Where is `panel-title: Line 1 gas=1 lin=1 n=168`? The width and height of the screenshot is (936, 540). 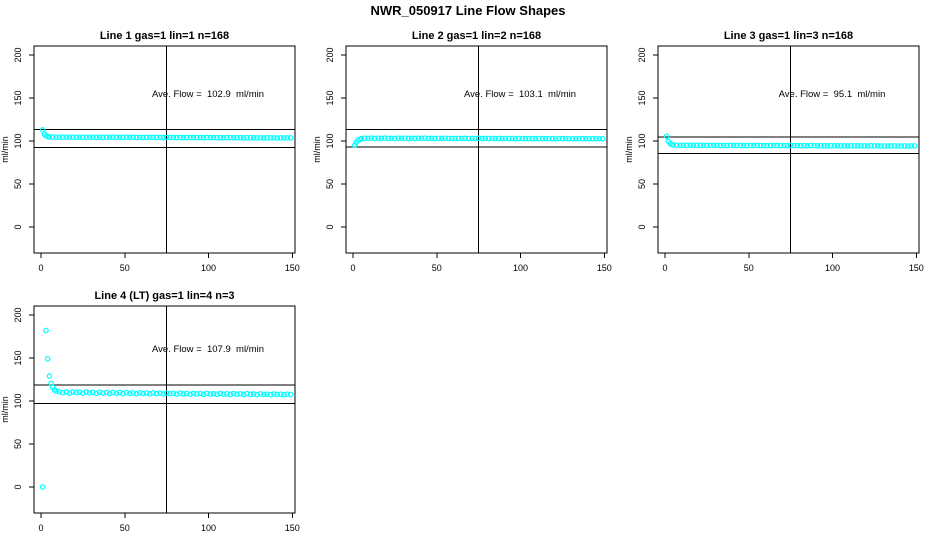
panel-title: Line 1 gas=1 lin=1 n=168 is located at coordinates (164, 36).